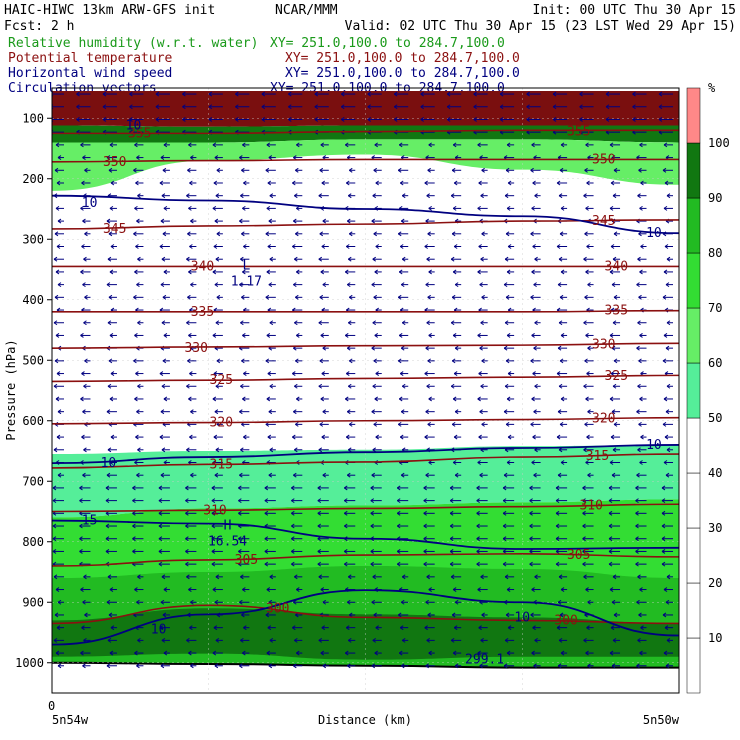  I want to click on theta-label: 345, so click(114, 229).